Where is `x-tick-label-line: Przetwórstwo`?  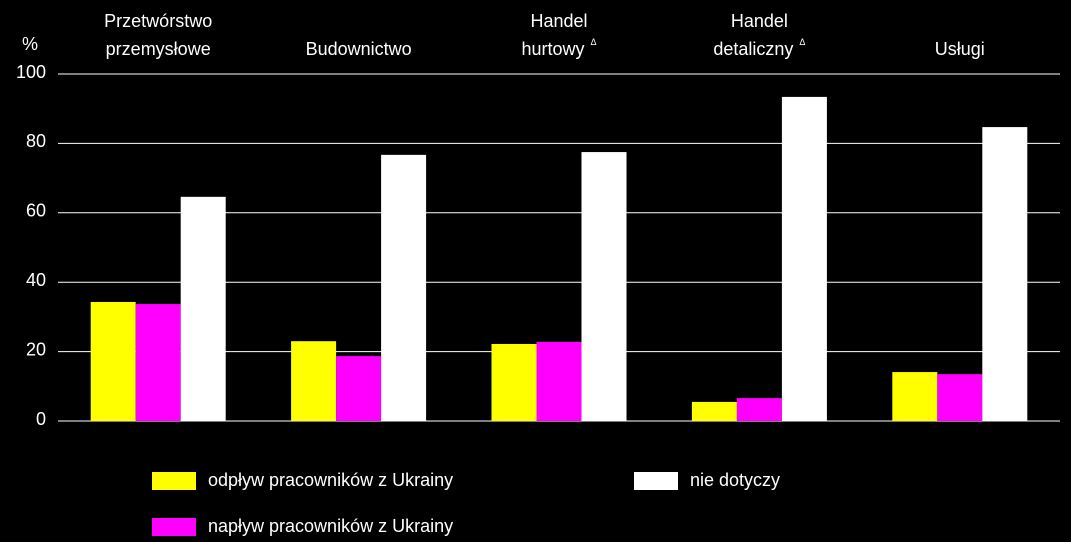
x-tick-label-line: Przetwórstwo is located at coordinates (158, 21).